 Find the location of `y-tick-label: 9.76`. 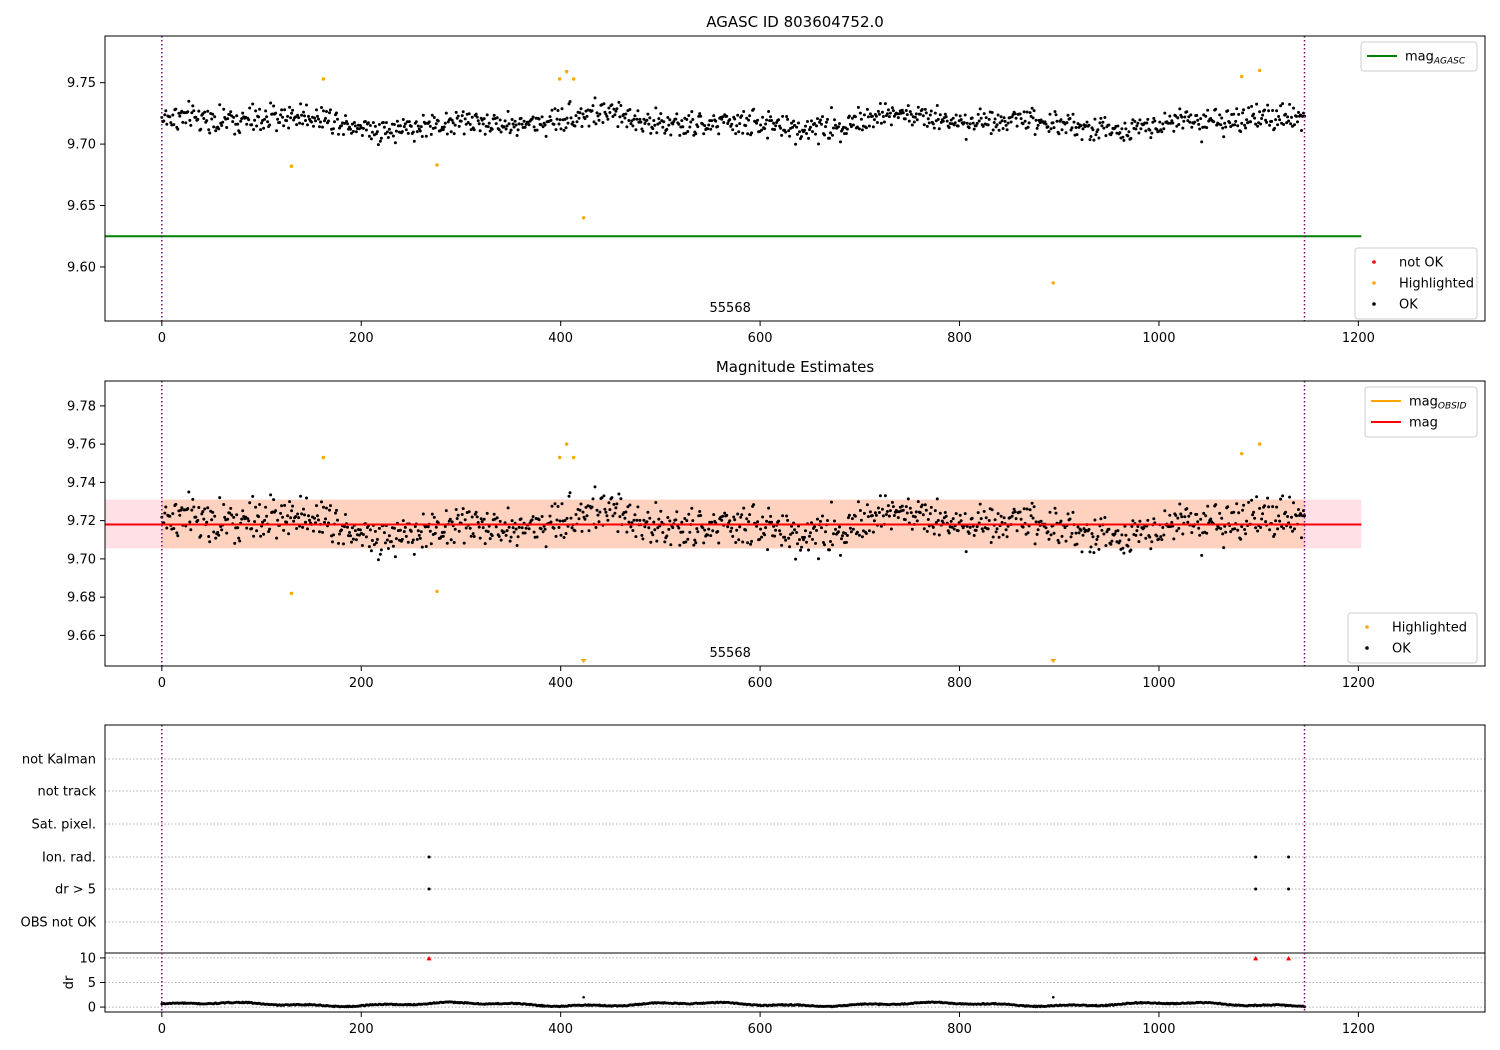

y-tick-label: 9.76 is located at coordinates (81, 445).